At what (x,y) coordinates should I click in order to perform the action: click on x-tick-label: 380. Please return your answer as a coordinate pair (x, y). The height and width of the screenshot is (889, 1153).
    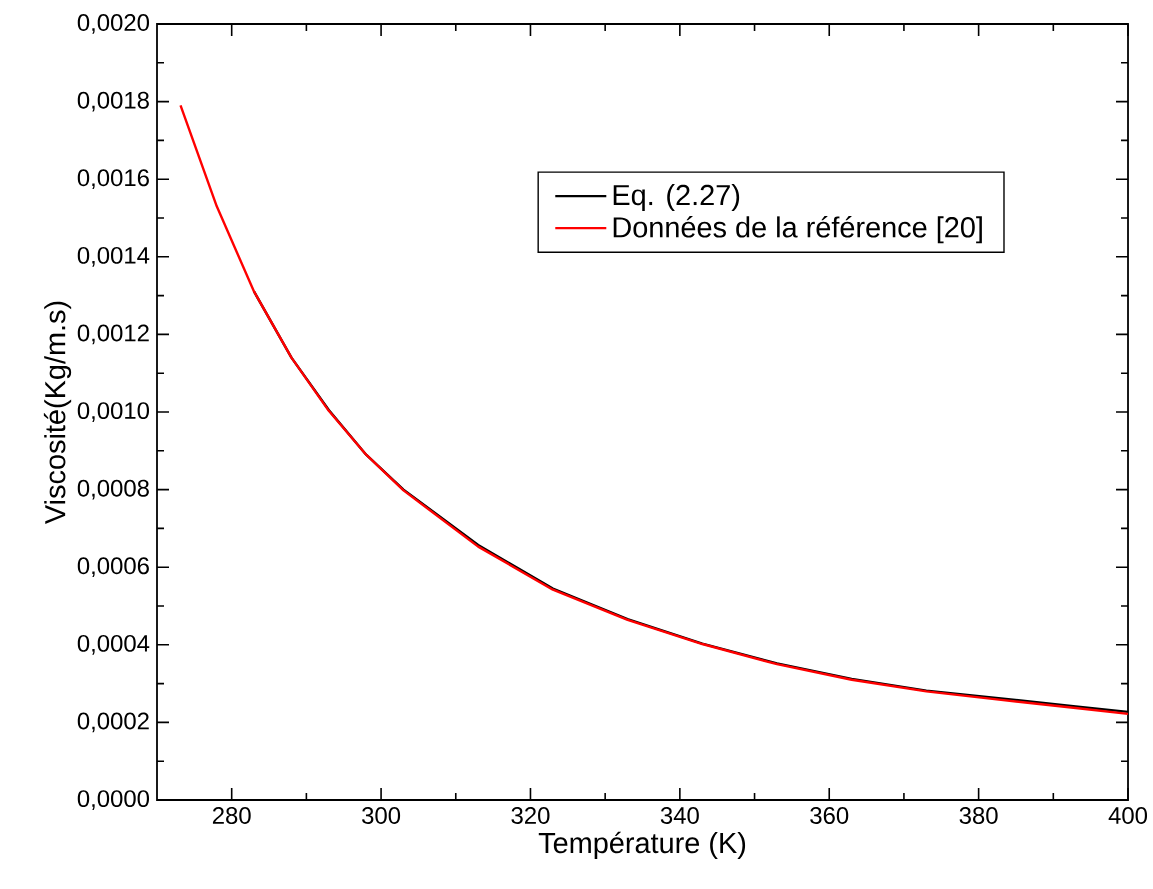
    Looking at the image, I should click on (978, 815).